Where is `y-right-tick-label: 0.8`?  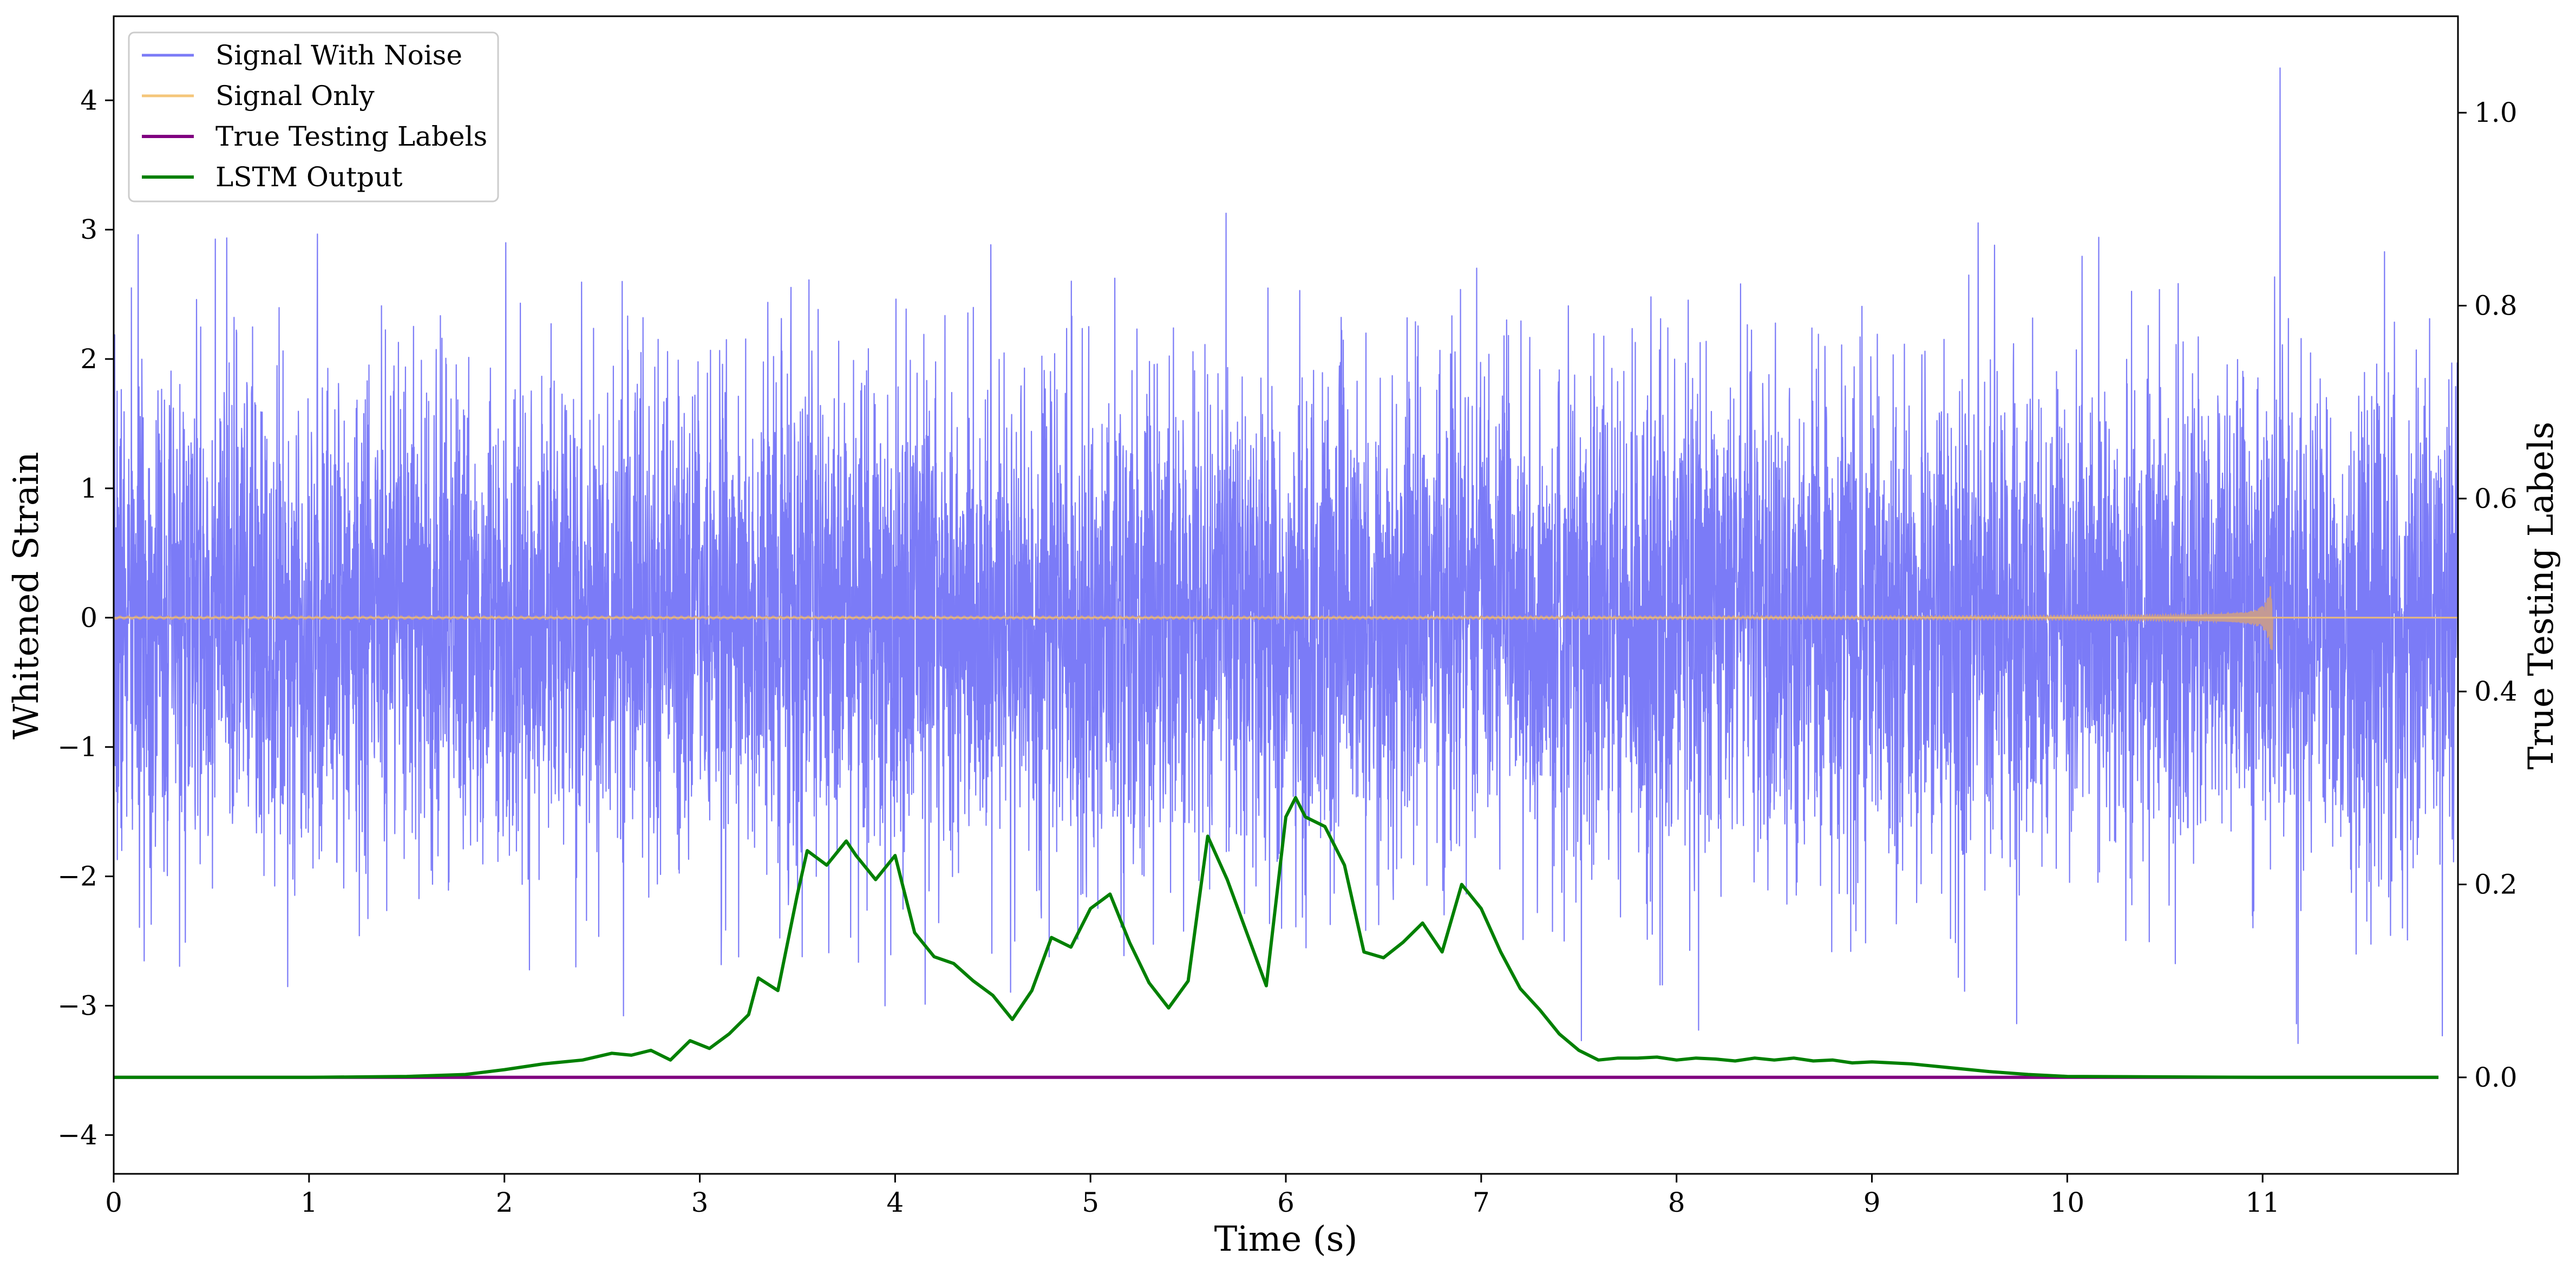
y-right-tick-label: 0.8 is located at coordinates (2496, 306).